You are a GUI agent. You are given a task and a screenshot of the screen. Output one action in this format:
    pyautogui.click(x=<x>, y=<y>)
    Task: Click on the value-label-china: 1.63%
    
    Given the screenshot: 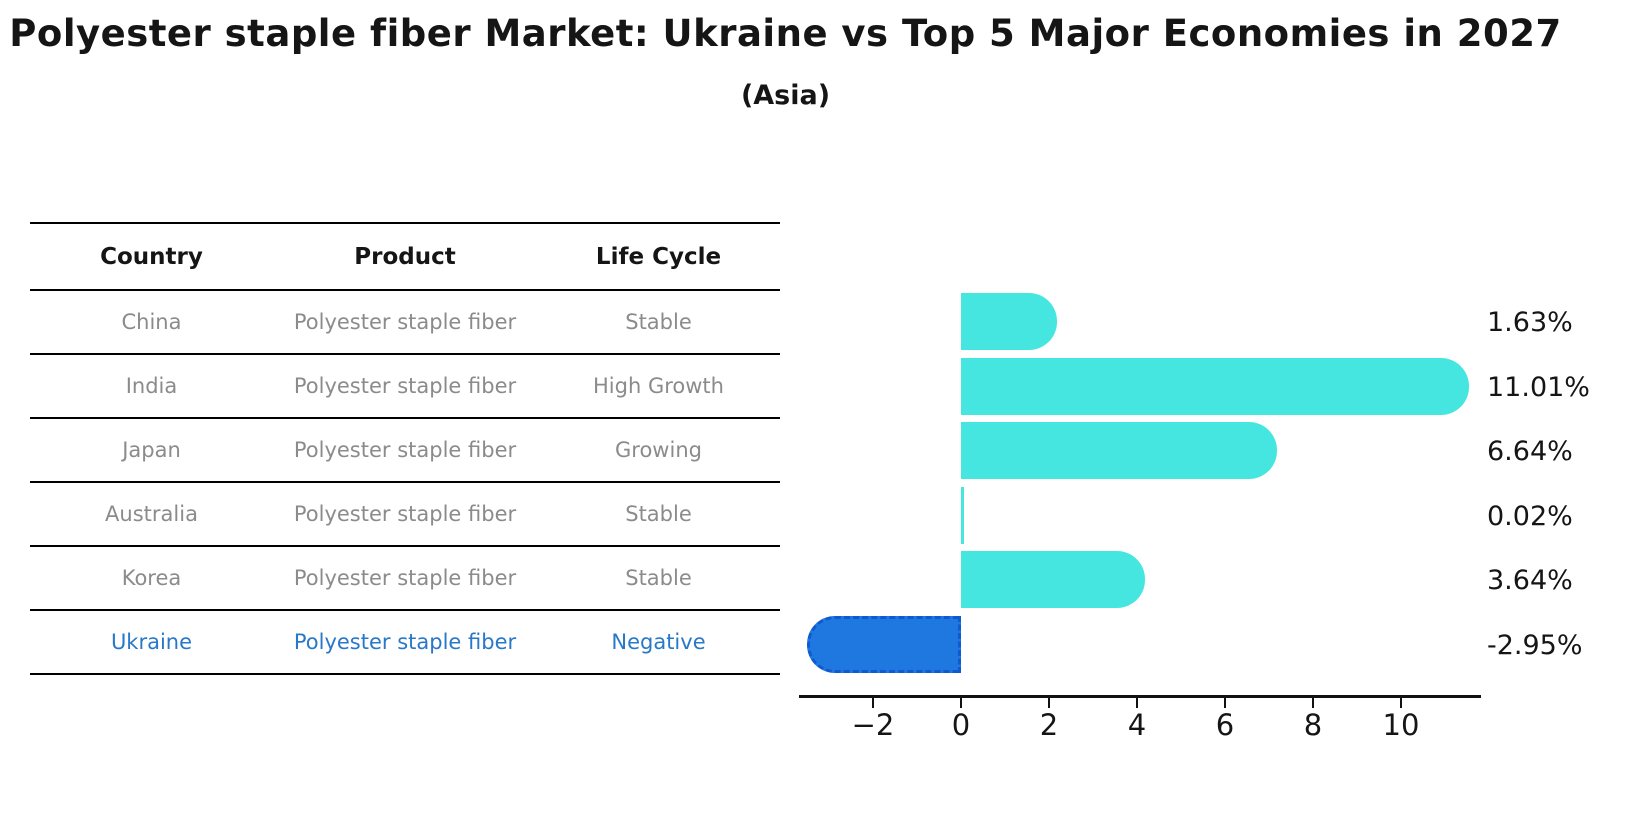 What is the action you would take?
    pyautogui.click(x=1530, y=322)
    